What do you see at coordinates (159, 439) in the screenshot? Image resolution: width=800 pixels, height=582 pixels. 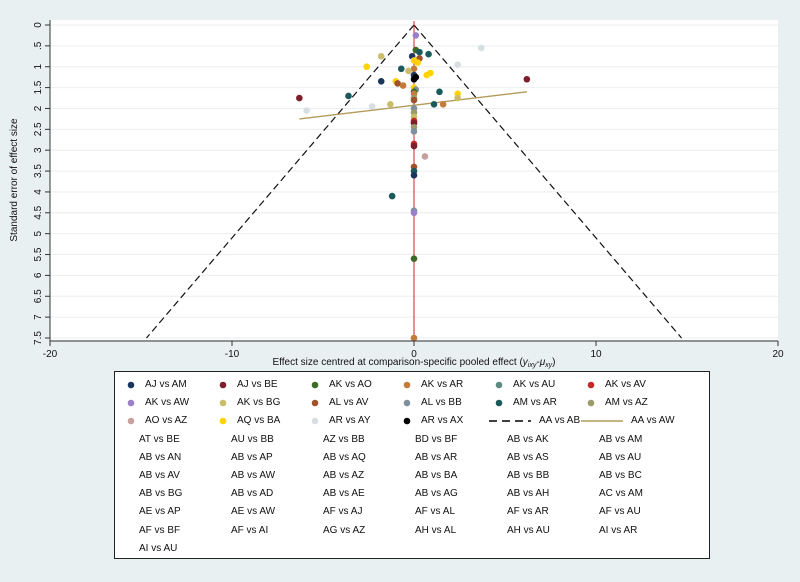 I see `legend-label: AT vs BE` at bounding box center [159, 439].